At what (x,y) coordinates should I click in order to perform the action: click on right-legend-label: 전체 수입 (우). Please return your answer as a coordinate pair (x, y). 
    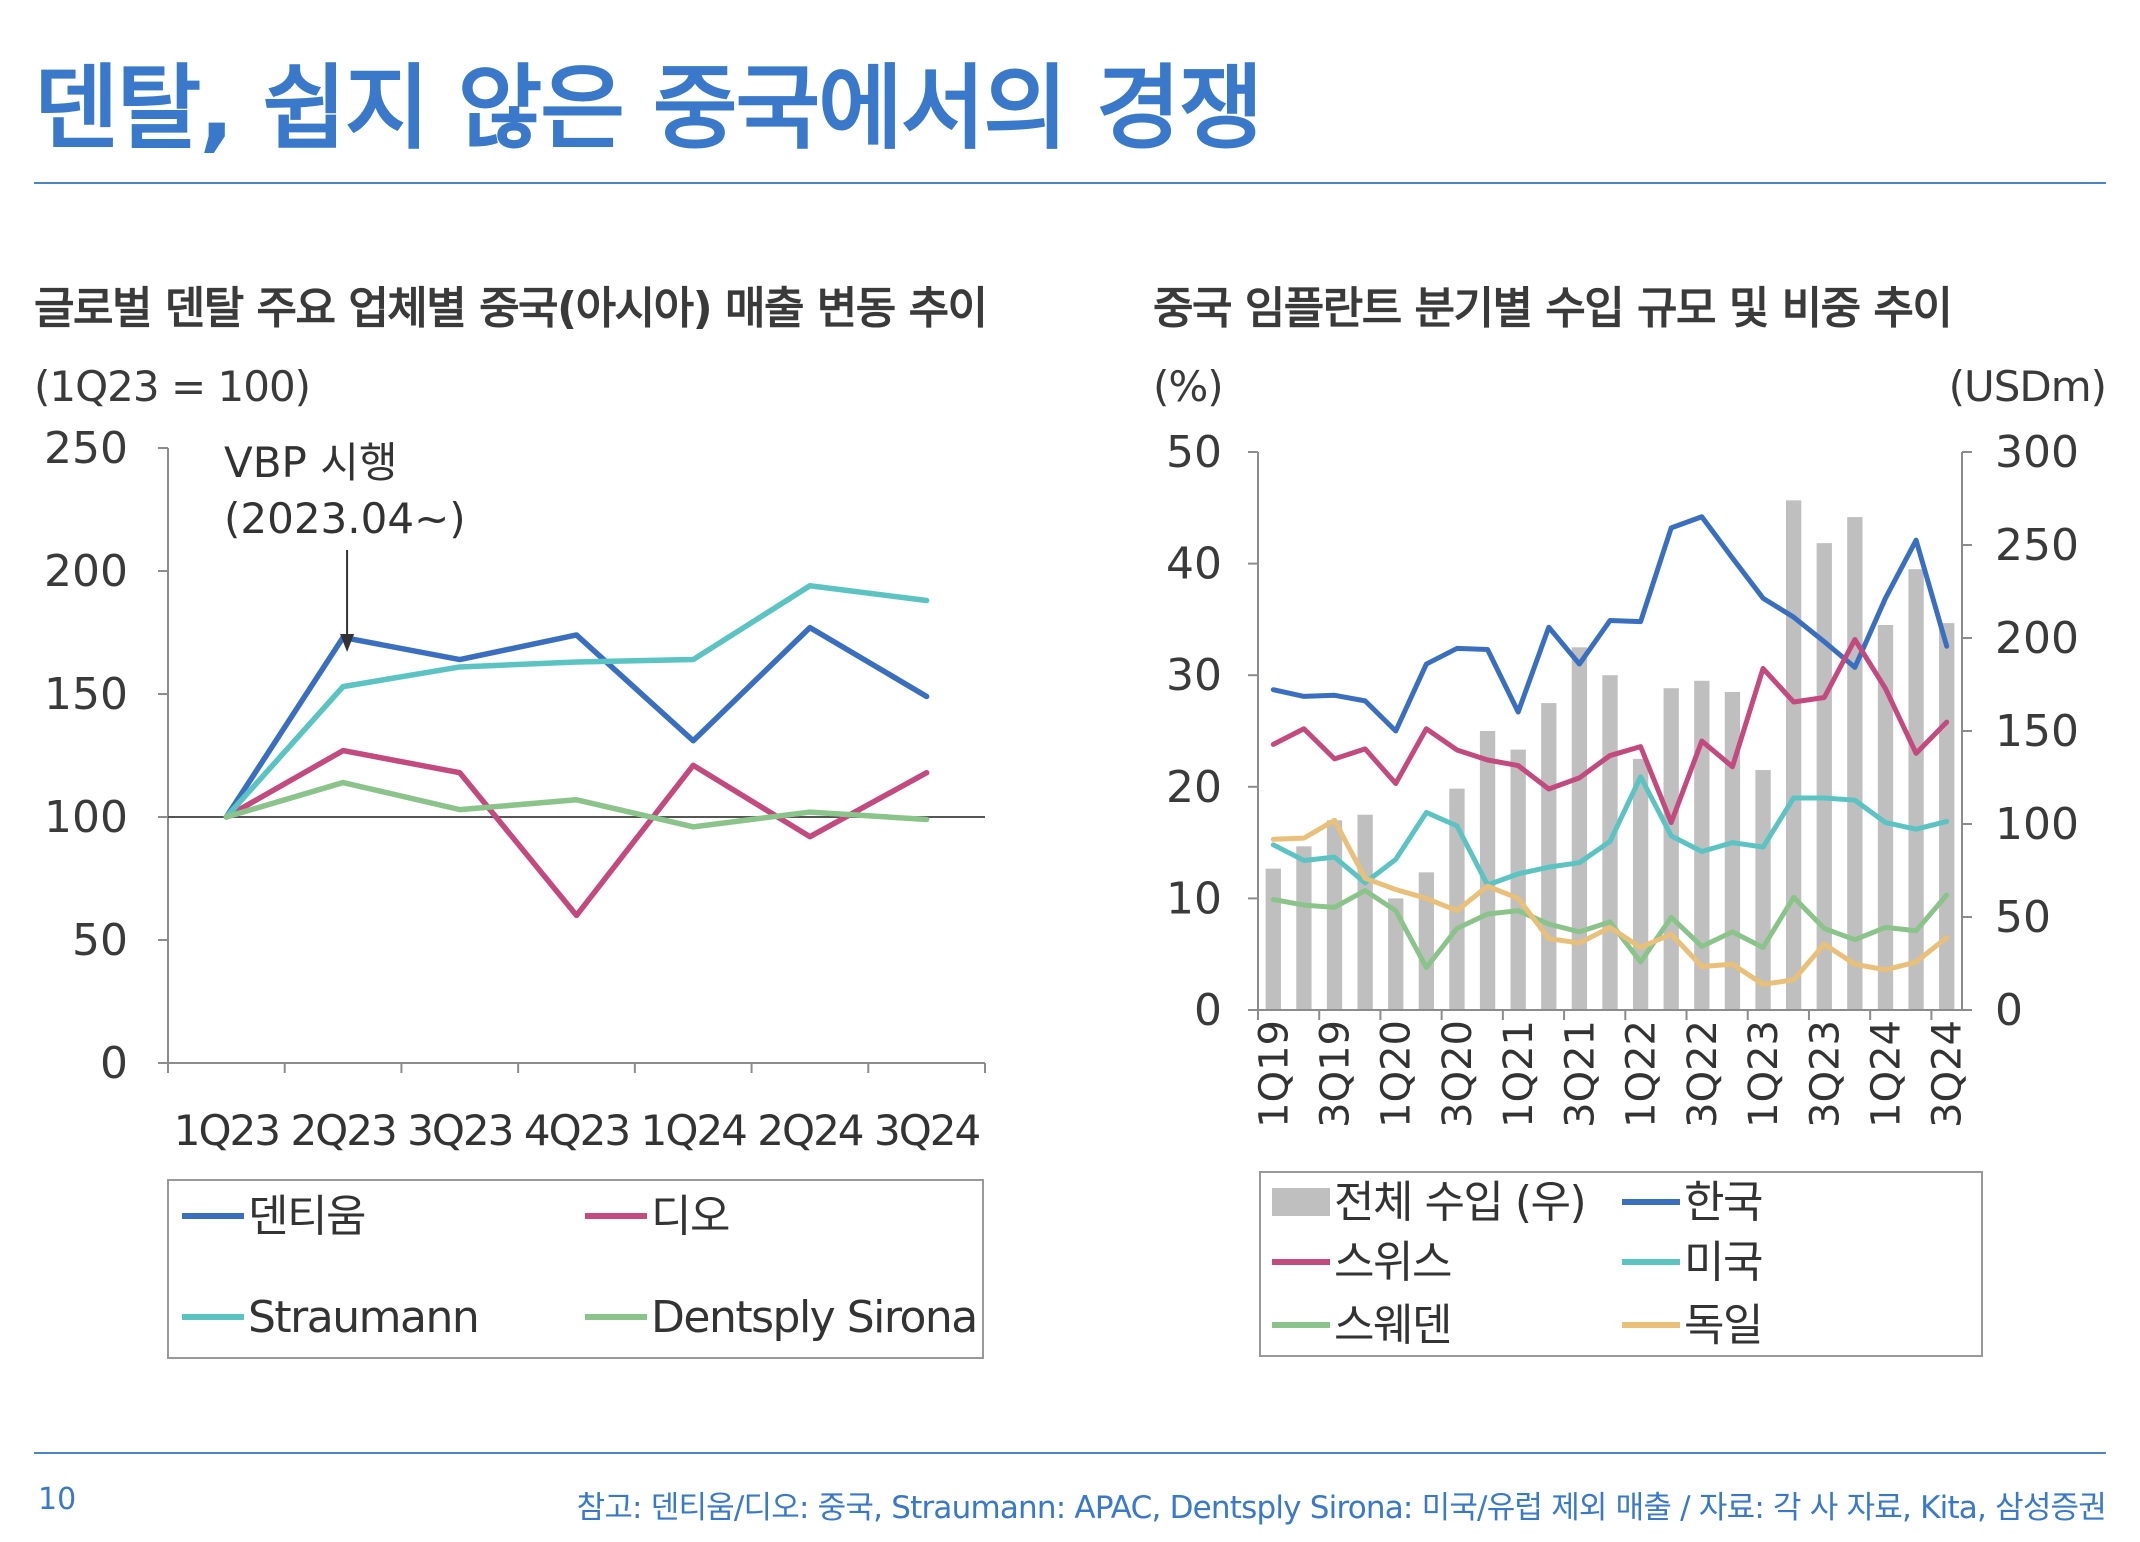
    Looking at the image, I should click on (1459, 1202).